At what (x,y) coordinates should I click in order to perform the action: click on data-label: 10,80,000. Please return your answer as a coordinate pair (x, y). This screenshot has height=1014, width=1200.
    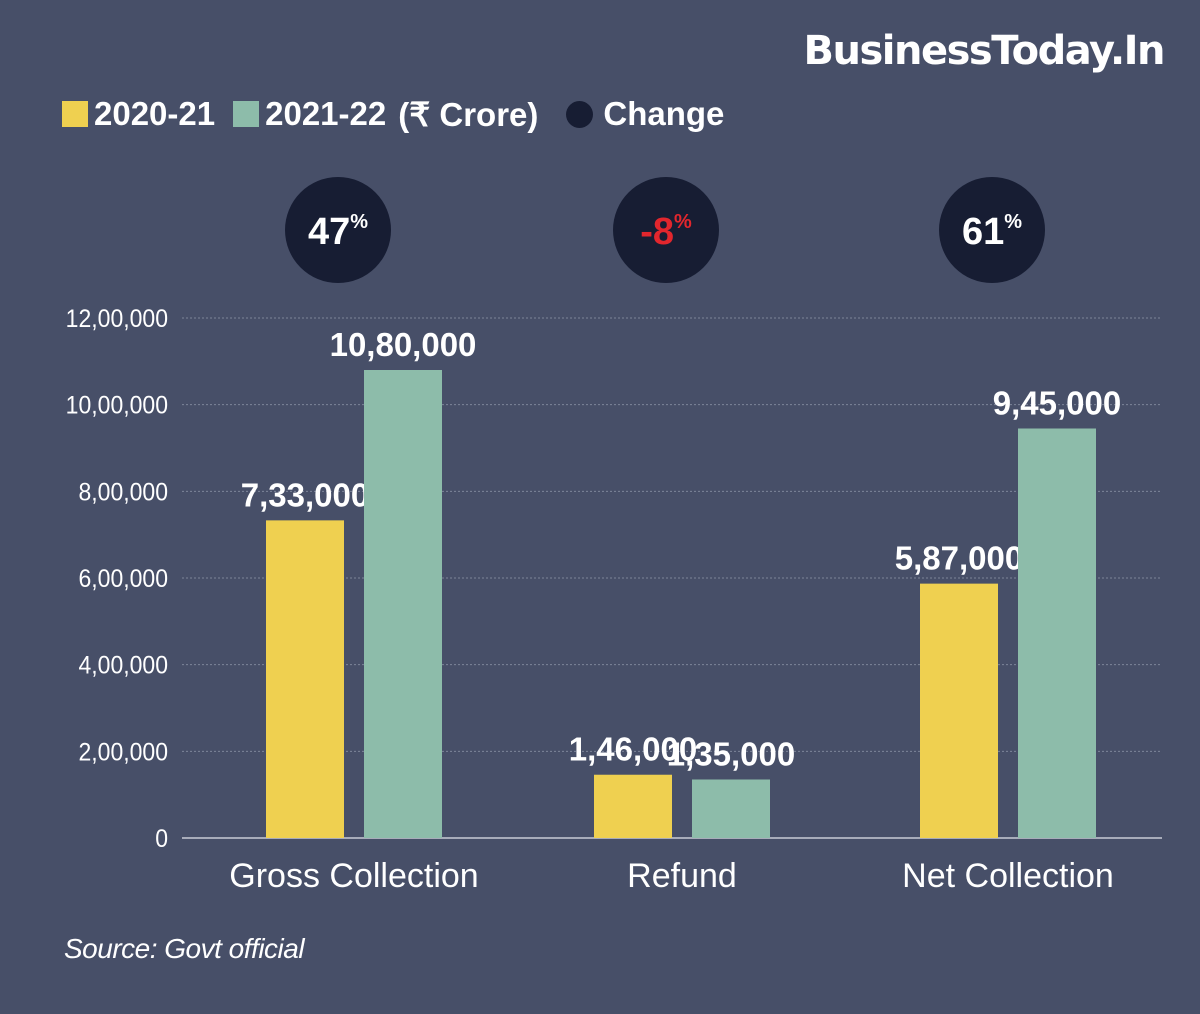
    Looking at the image, I should click on (403, 344).